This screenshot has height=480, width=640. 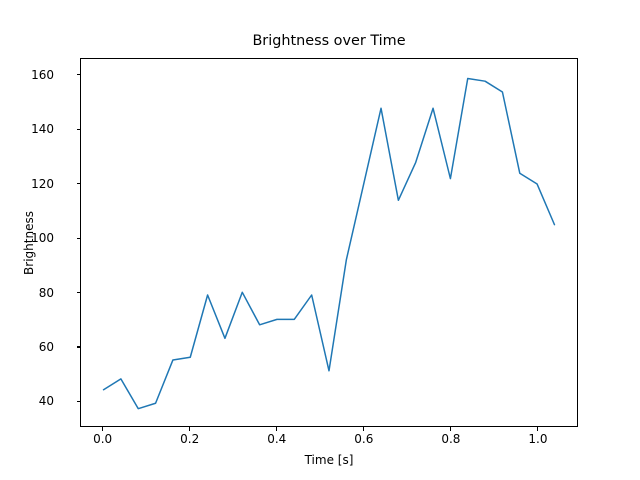 What do you see at coordinates (46, 292) in the screenshot?
I see `y-tick-label: 80` at bounding box center [46, 292].